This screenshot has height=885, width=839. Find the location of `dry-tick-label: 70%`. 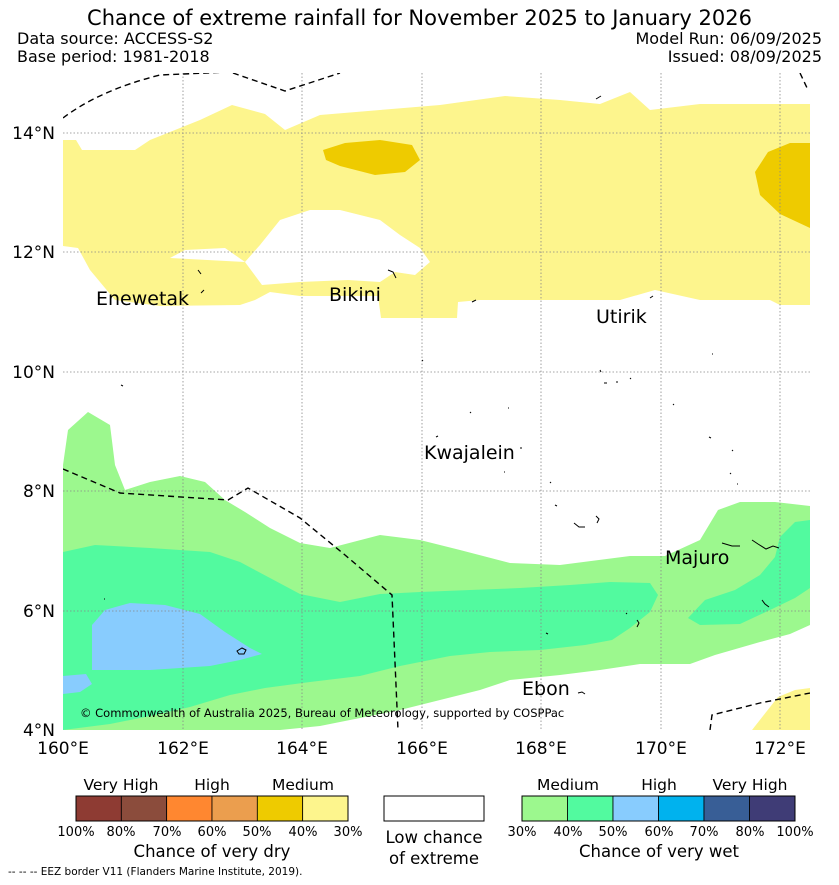

dry-tick-label: 70% is located at coordinates (167, 832).